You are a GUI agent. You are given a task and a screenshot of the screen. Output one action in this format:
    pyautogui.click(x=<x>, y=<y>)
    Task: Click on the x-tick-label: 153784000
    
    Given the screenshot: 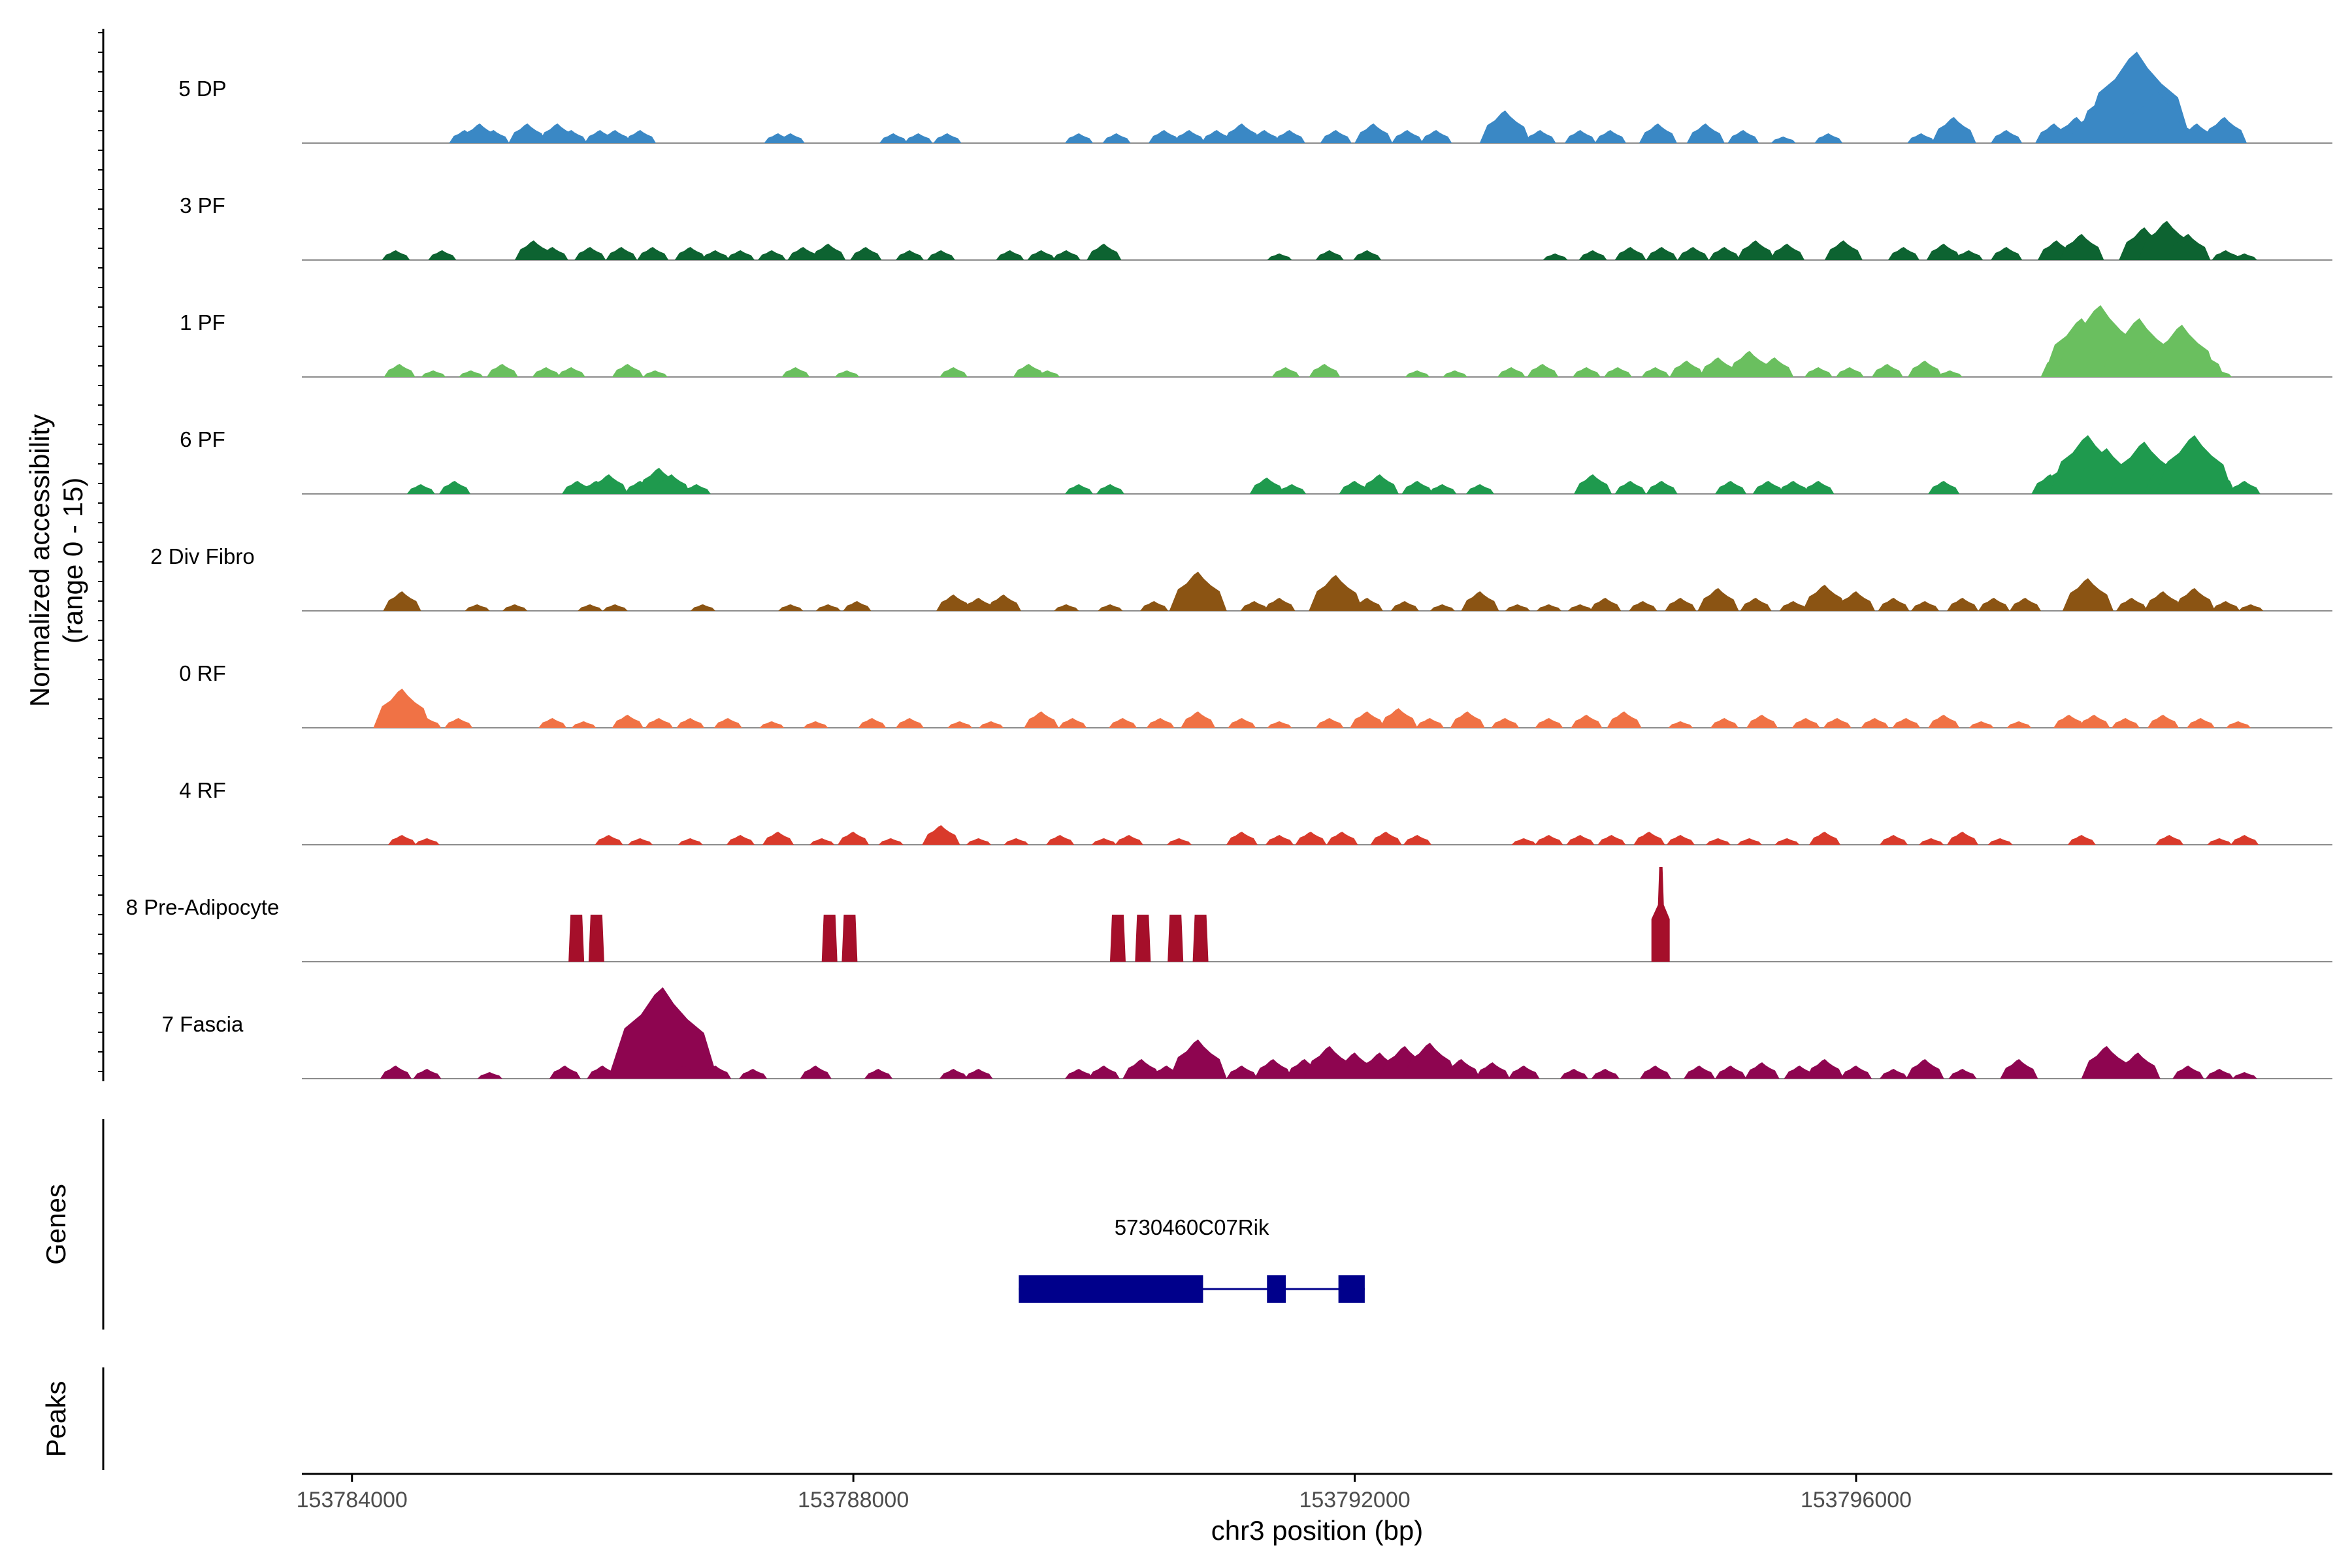 What is the action you would take?
    pyautogui.click(x=352, y=1500)
    